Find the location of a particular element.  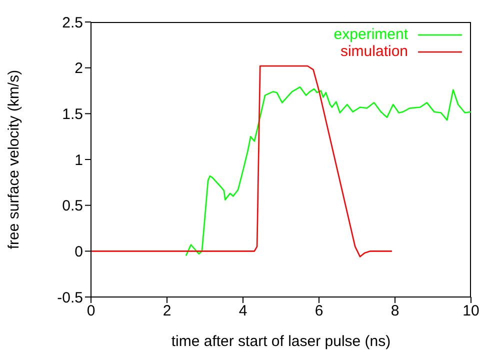

x-axis-title: time after start of laser pulse (ns) is located at coordinates (281, 341).